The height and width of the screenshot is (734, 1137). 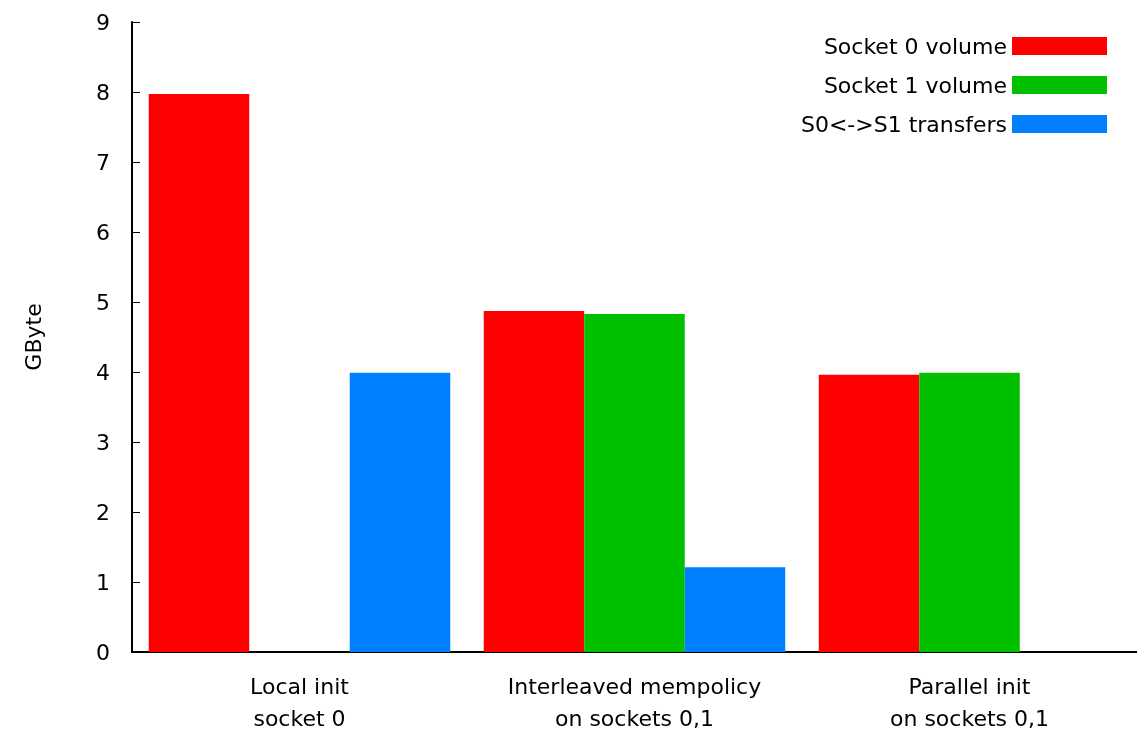 What do you see at coordinates (634, 702) in the screenshot?
I see `x-tick-label: Interleaved mempolicy on sockets 0,1` at bounding box center [634, 702].